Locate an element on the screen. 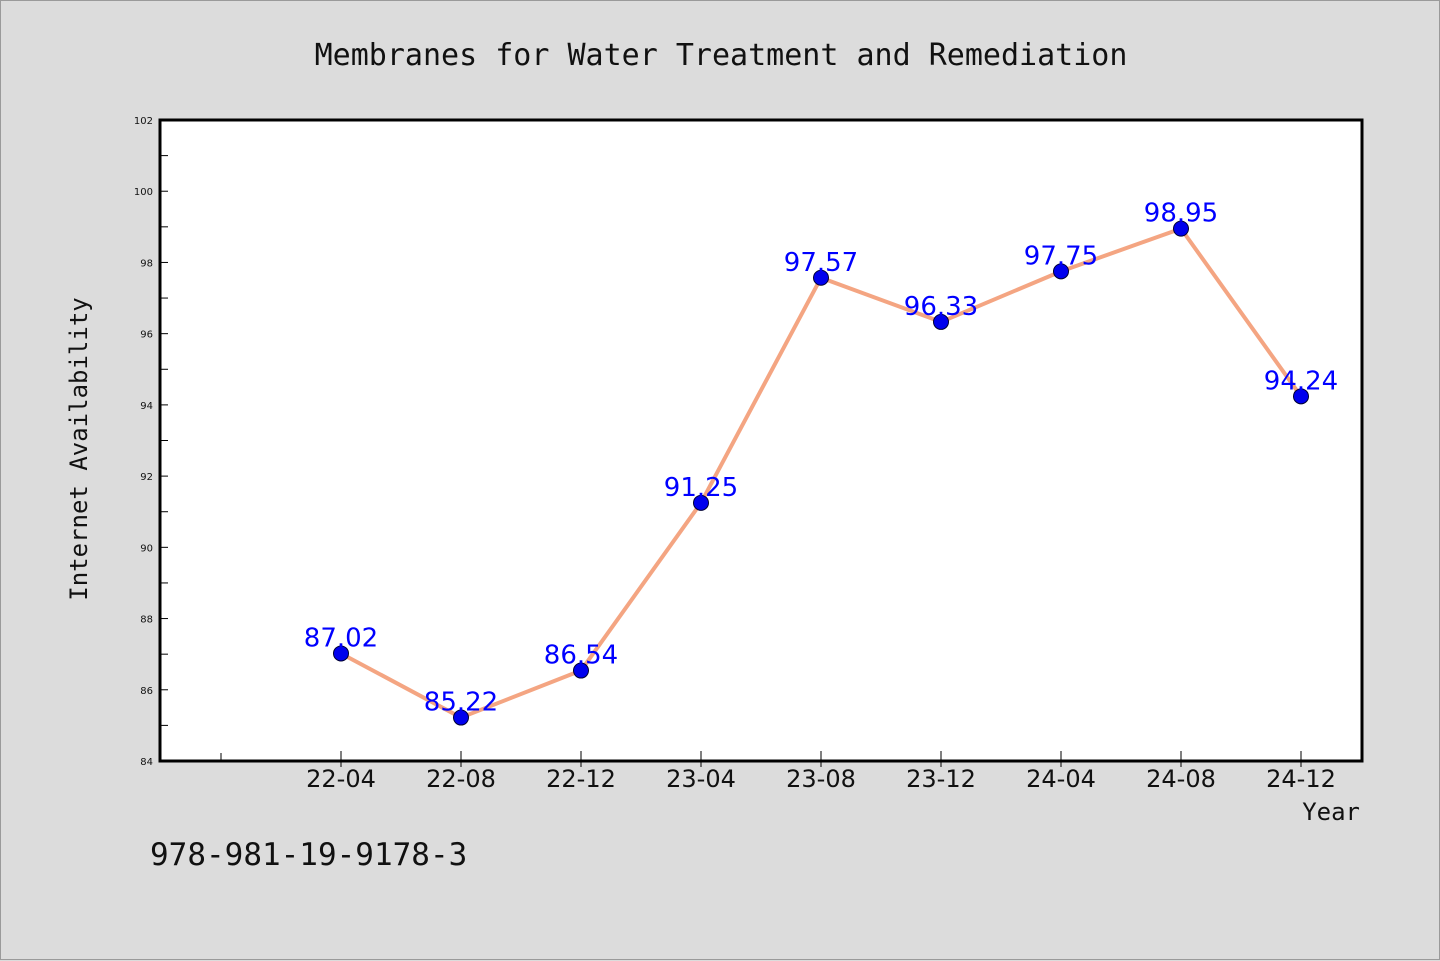  data-label: 87.02 is located at coordinates (341, 638).